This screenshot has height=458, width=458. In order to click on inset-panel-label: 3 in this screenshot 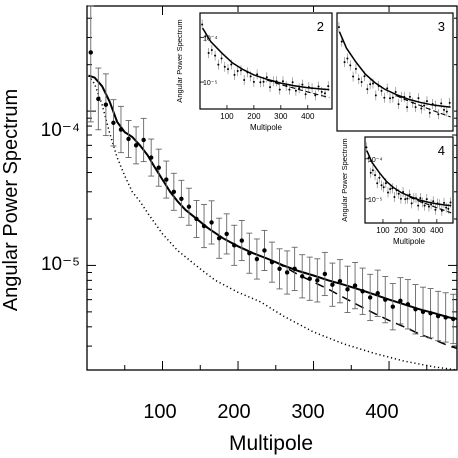, I will do `click(441, 26)`.